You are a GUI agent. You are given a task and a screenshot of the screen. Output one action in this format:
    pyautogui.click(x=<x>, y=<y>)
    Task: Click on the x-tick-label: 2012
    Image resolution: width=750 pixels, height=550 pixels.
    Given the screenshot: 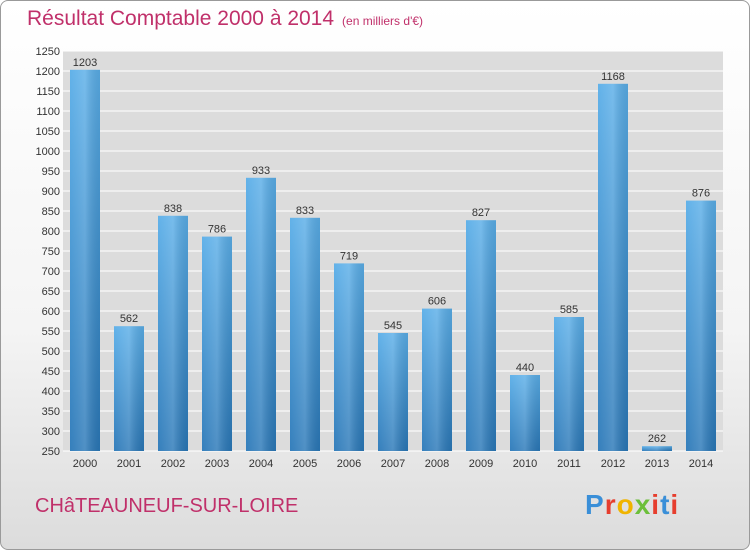 What is the action you would take?
    pyautogui.click(x=613, y=464)
    